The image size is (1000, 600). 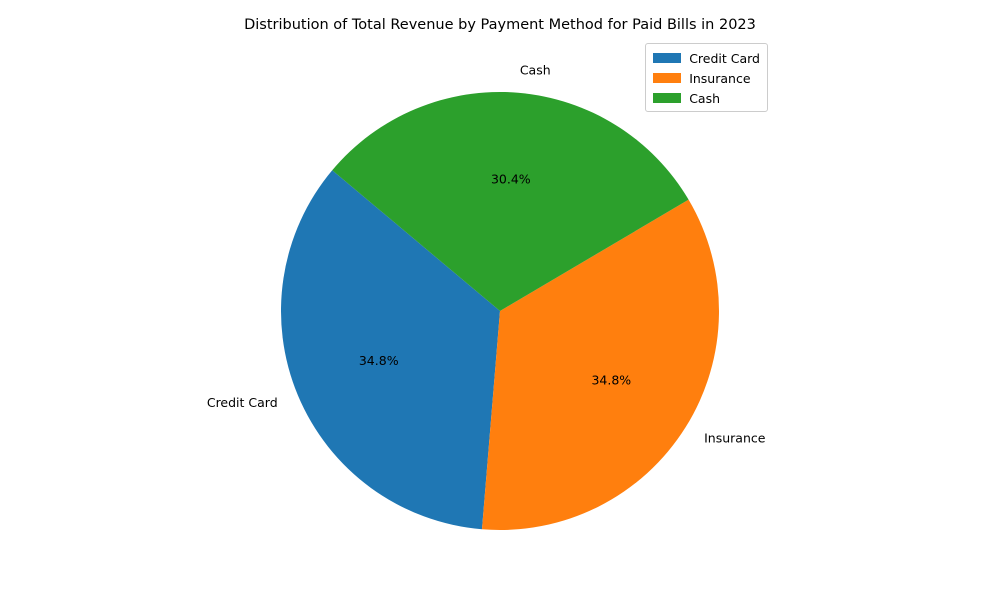 What do you see at coordinates (390, 350) in the screenshot?
I see `pie-slice-credit-card` at bounding box center [390, 350].